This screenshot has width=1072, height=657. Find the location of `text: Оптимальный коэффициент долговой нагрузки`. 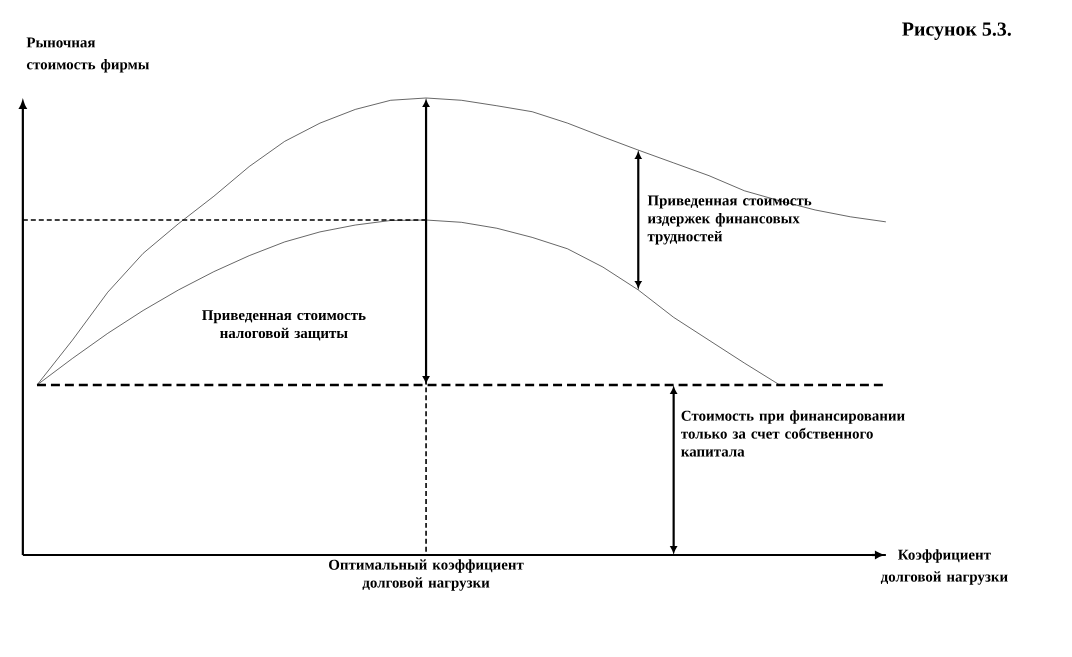

text: Оптимальный коэффициент долговой нагрузки is located at coordinates (426, 575).